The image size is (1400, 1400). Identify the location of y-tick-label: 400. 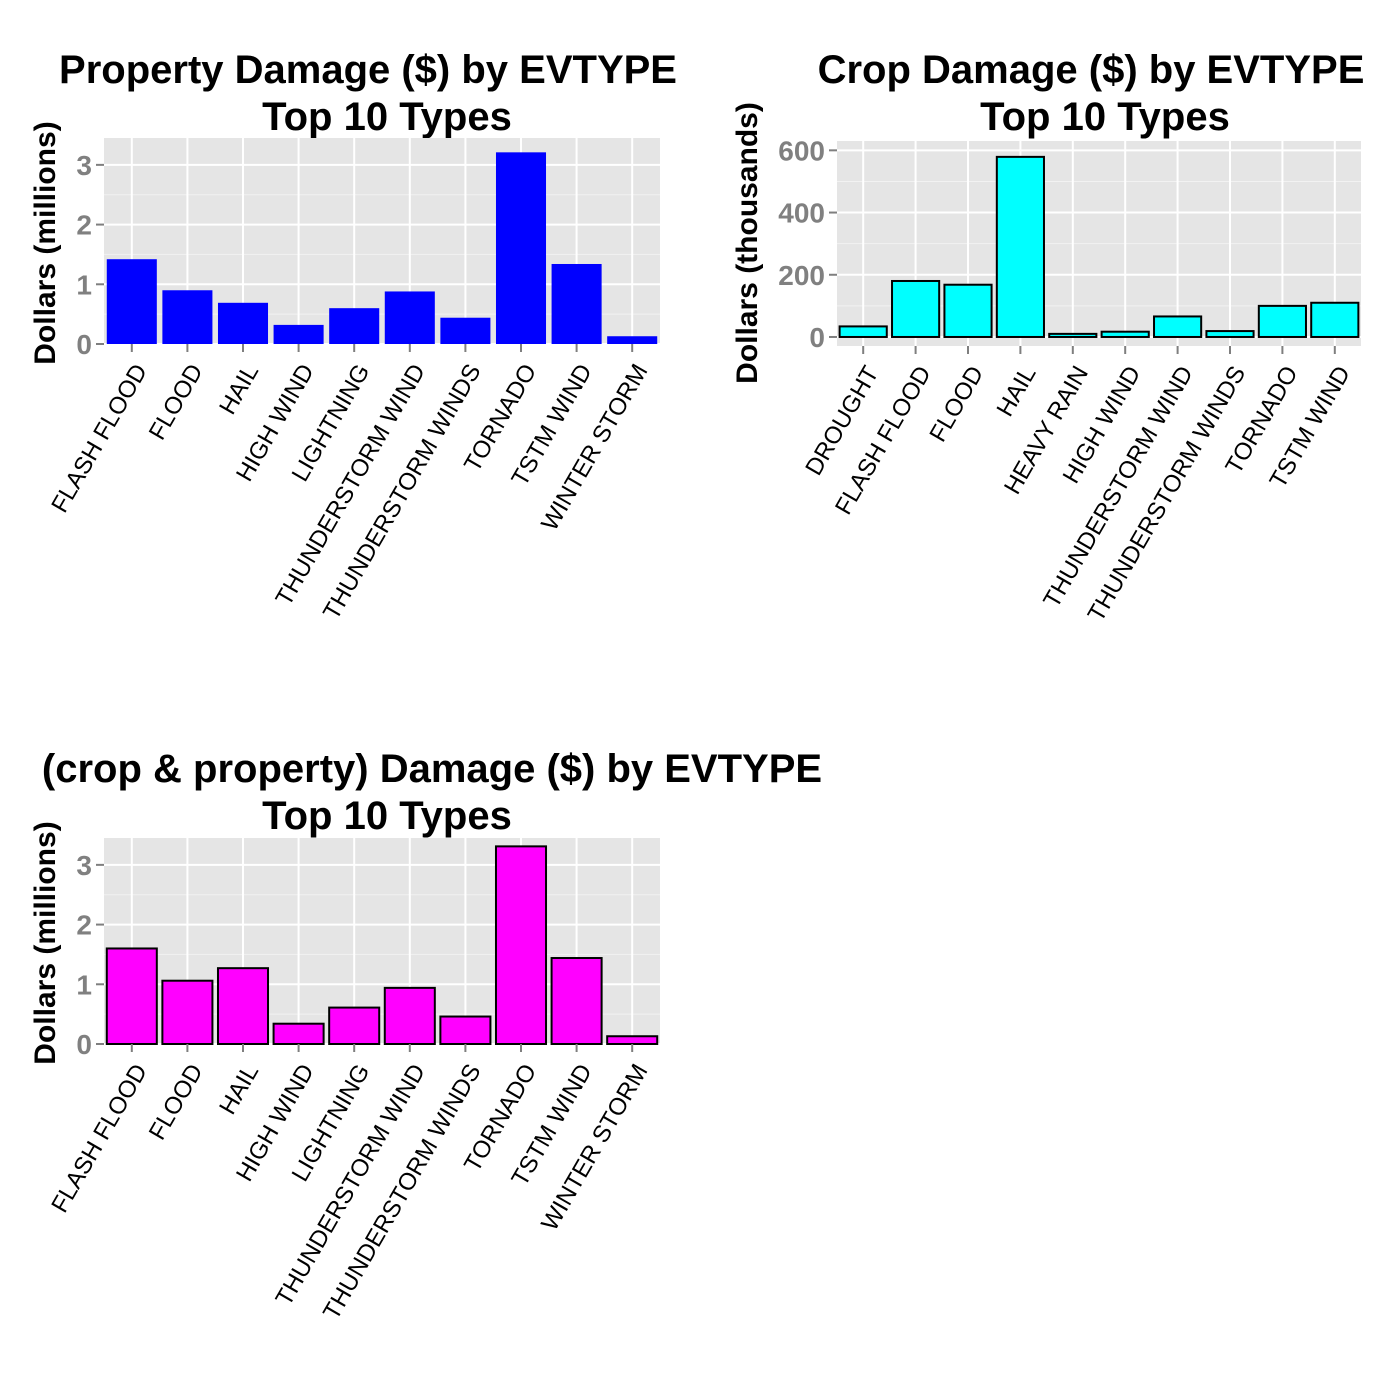
(801, 213).